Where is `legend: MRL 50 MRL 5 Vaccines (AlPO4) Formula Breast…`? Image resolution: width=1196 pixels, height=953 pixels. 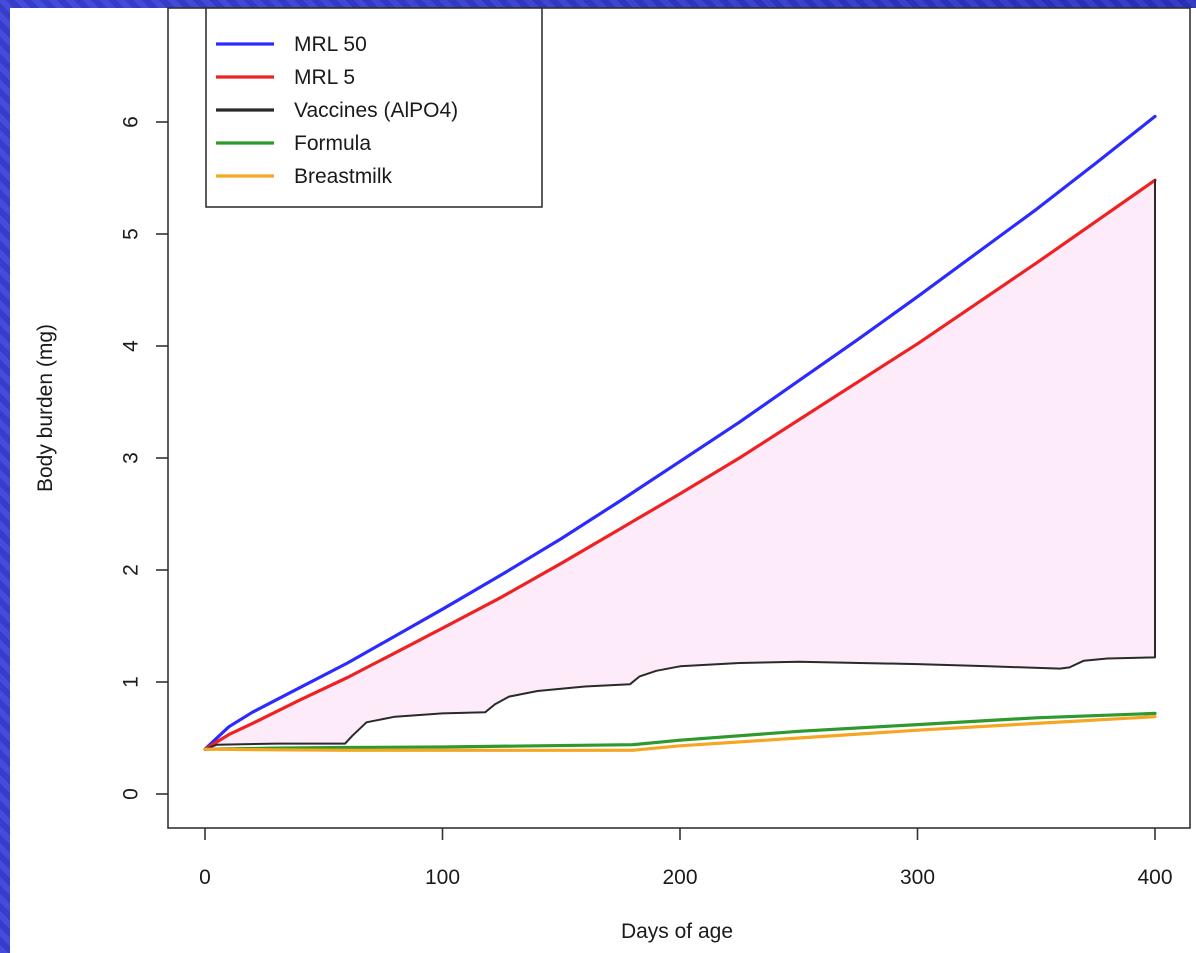 legend: MRL 50 MRL 5 Vaccines (AlPO4) Formula Breast… is located at coordinates (374, 107).